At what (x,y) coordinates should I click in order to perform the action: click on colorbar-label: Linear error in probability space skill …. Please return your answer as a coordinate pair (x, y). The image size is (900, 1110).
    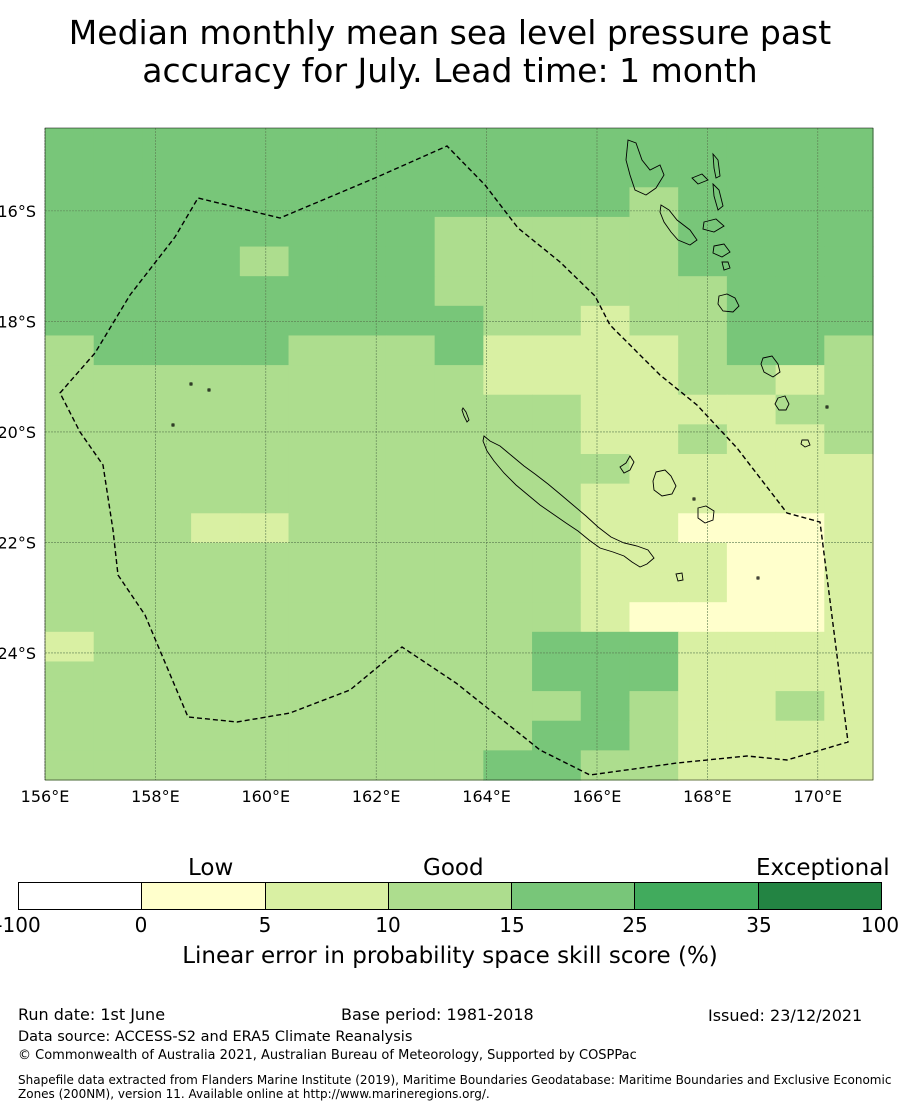
    Looking at the image, I should click on (450, 956).